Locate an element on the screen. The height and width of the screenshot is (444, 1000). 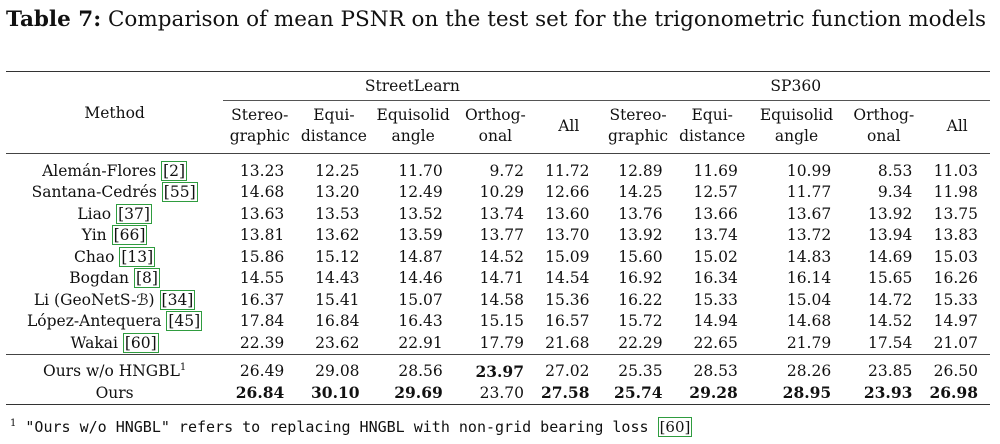
value-cell: 13.77 is located at coordinates (501, 235).